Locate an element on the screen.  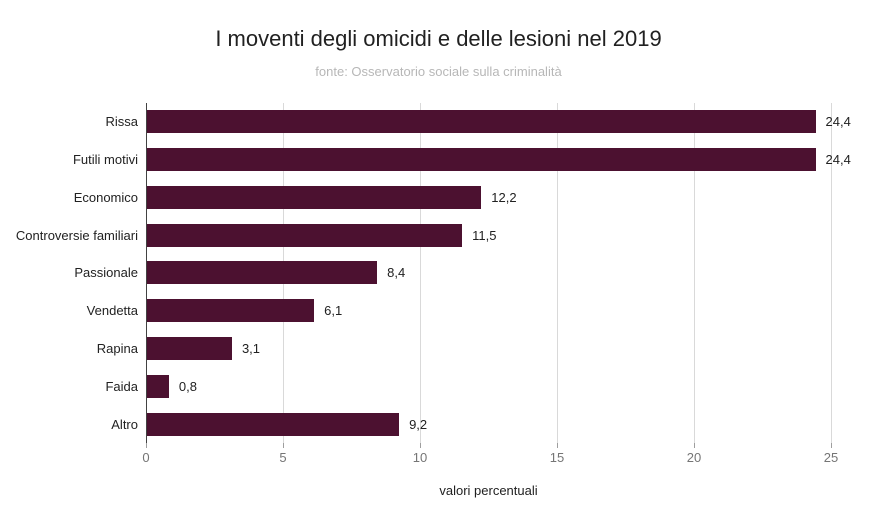
category-label: Vendetta is located at coordinates (112, 311).